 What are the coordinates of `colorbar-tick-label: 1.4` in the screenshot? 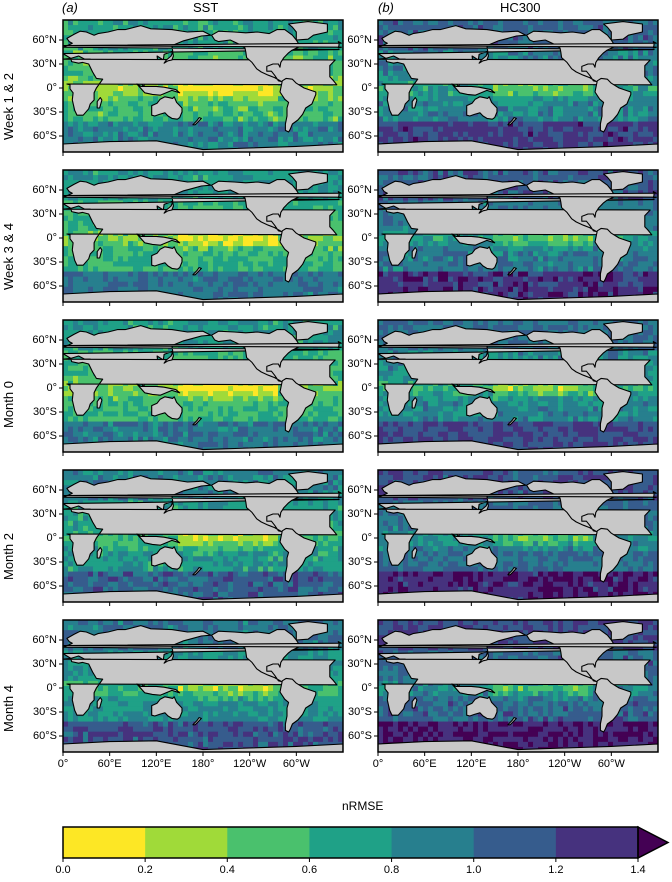 It's located at (638, 870).